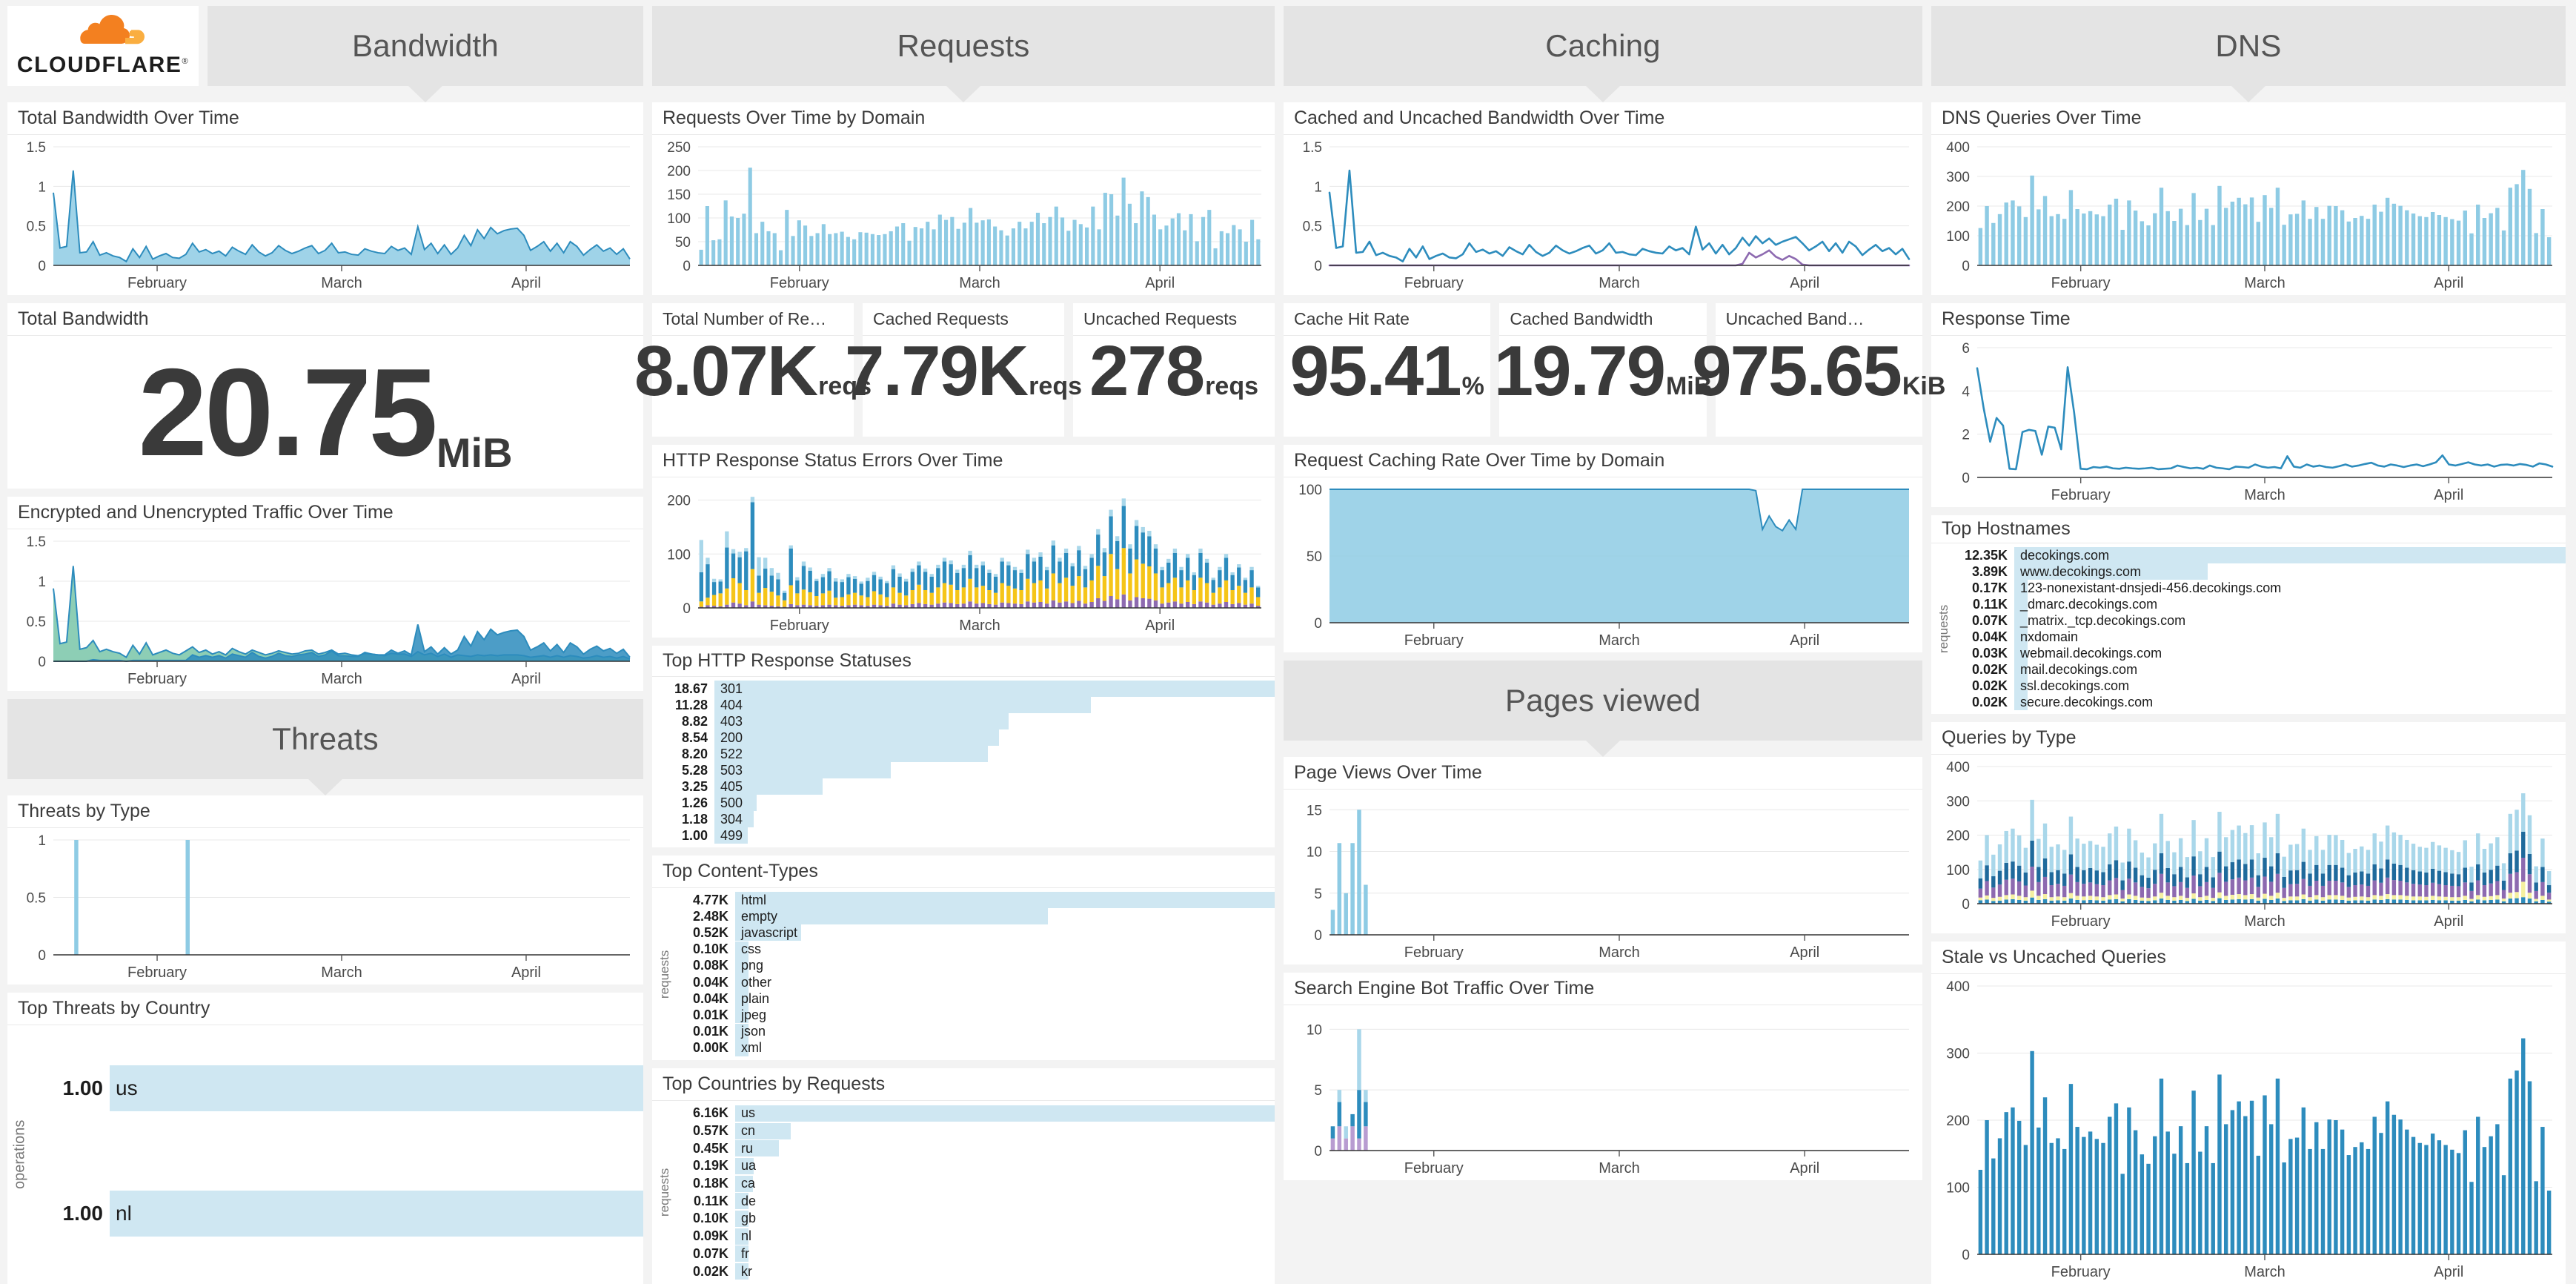 Image resolution: width=2576 pixels, height=1284 pixels. I want to click on list-item: 0.10K css, so click(974, 950).